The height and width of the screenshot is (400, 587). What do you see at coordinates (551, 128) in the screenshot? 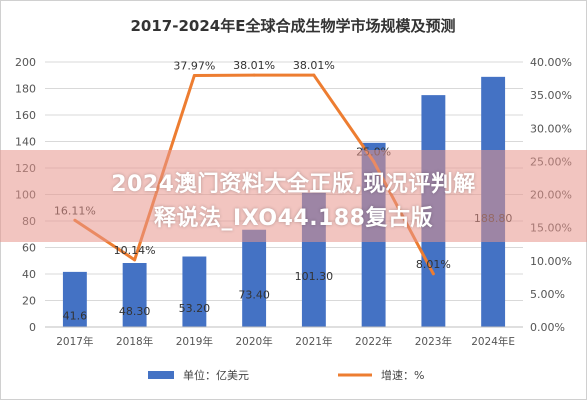
I see `right-tick-label: 30.00%` at bounding box center [551, 128].